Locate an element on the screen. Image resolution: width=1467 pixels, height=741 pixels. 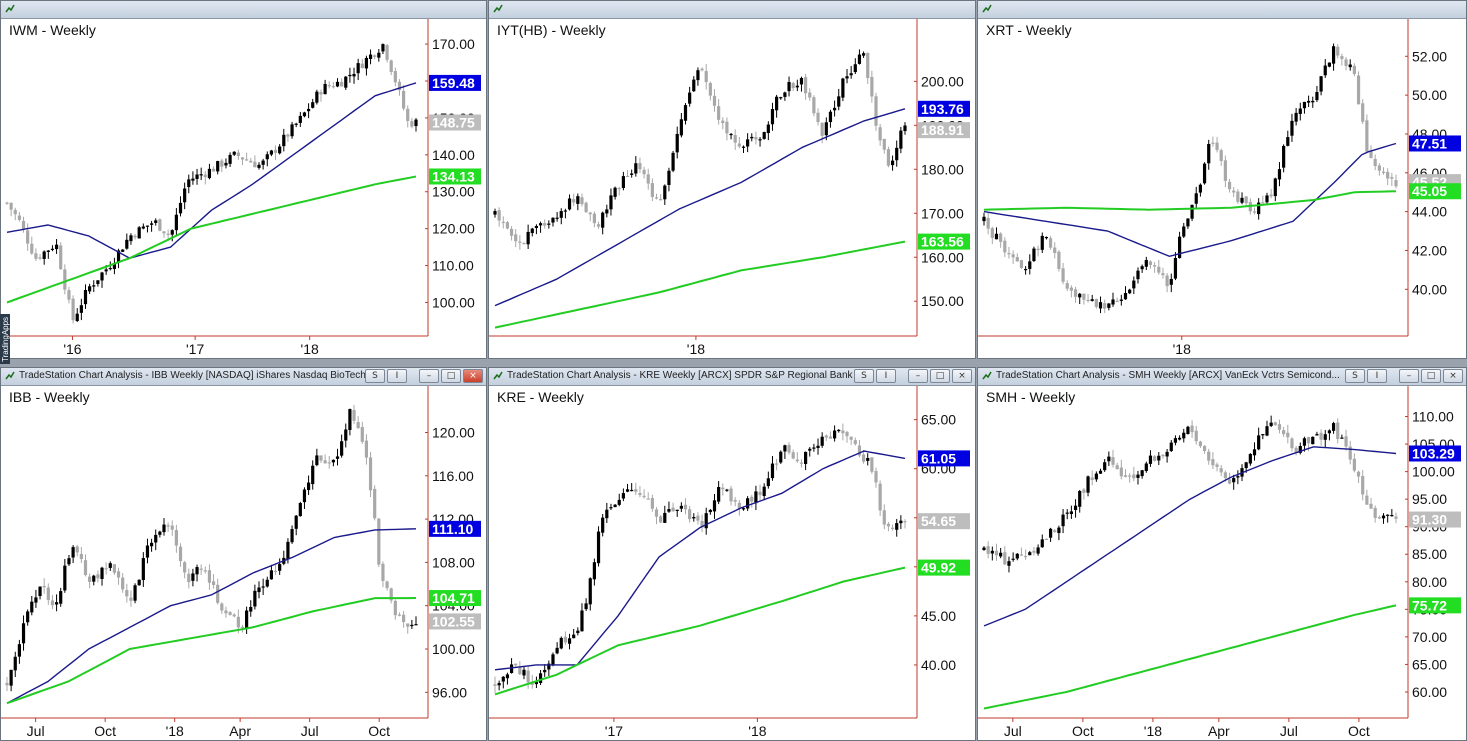
side-app-label-text: TradingApps is located at coordinates (5, 339).